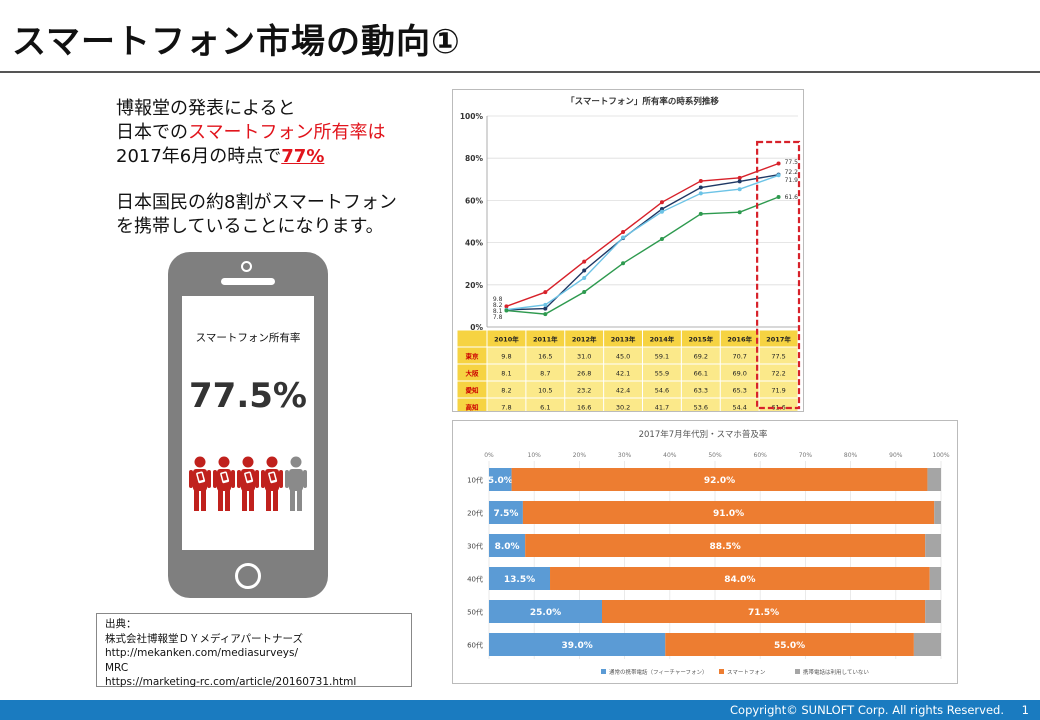  Describe the element at coordinates (506, 374) in the screenshot. I see `chart1-table-text: 8.1` at that location.